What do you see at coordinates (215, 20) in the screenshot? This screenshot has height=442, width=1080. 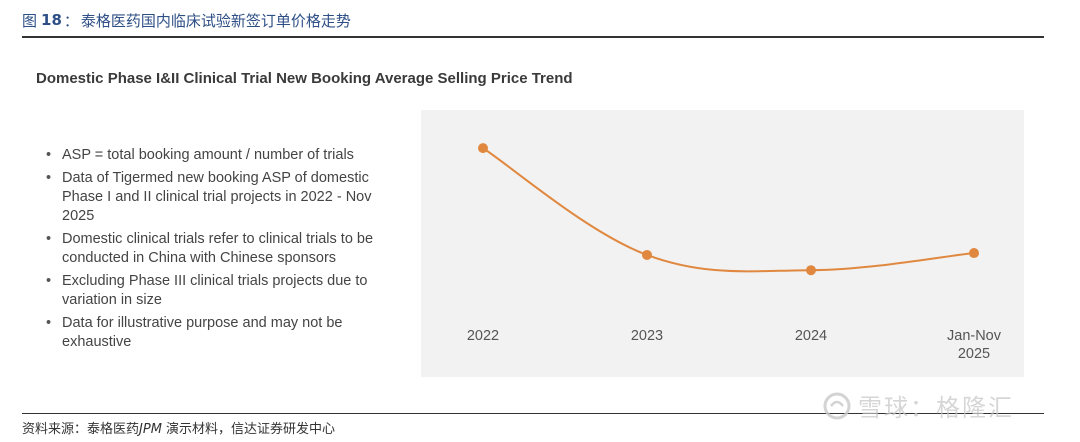 I see `figure-caption: 泰格医药国内临床试验新签订单价格走势` at bounding box center [215, 20].